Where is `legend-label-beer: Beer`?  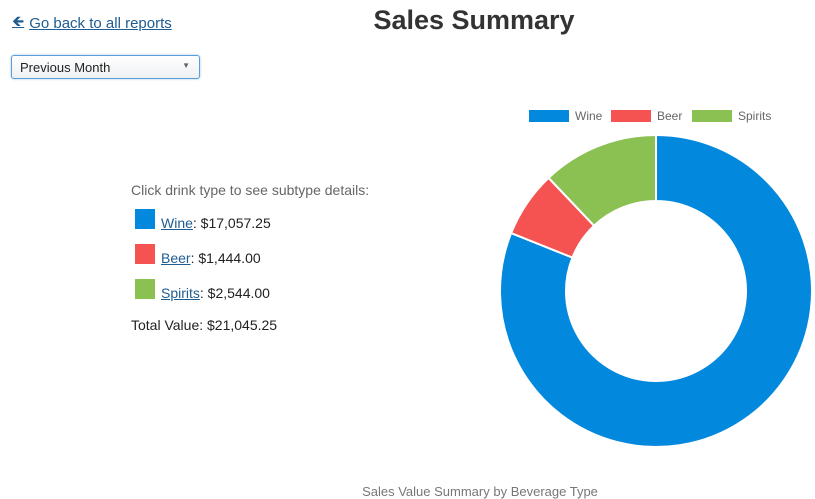 legend-label-beer: Beer is located at coordinates (670, 116).